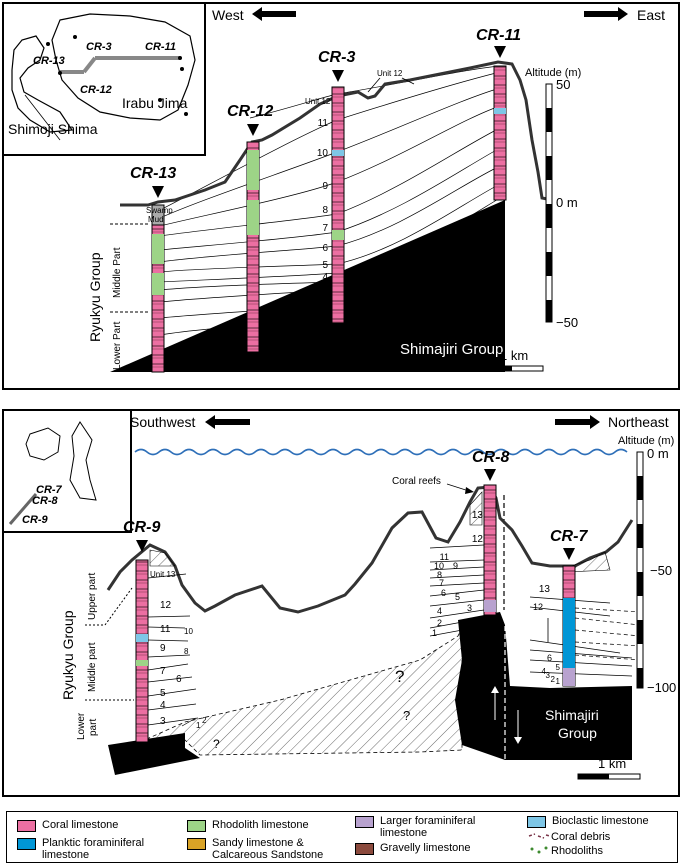 This screenshot has width=685, height=866. I want to click on hatched-unknown-region, so click(301, 691).